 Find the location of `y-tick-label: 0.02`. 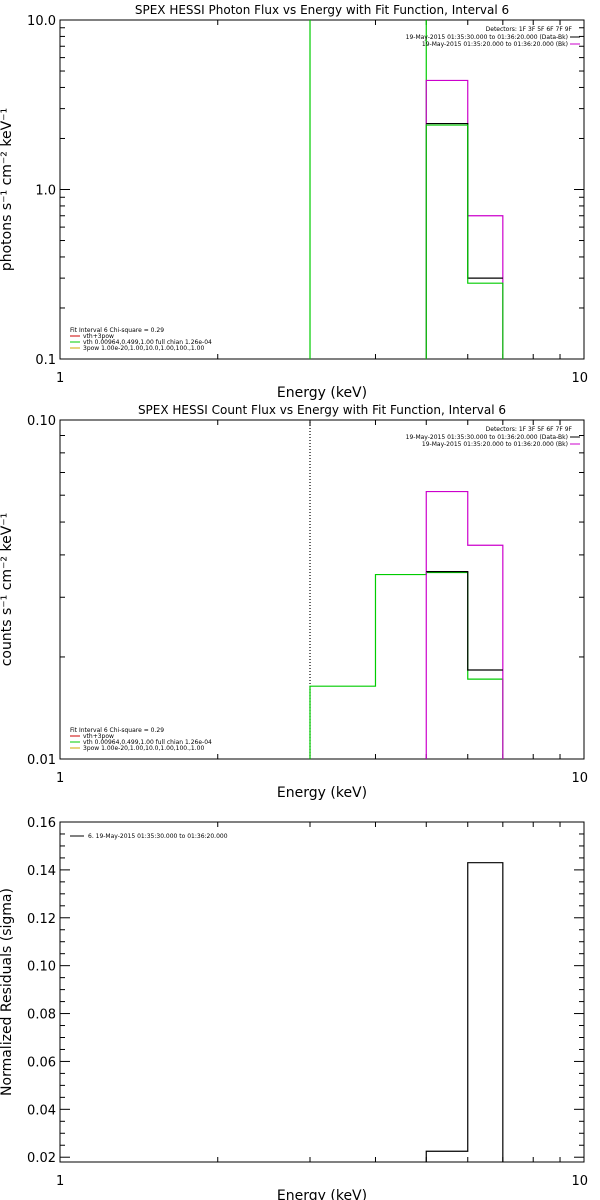

y-tick-label: 0.02 is located at coordinates (41, 1158).